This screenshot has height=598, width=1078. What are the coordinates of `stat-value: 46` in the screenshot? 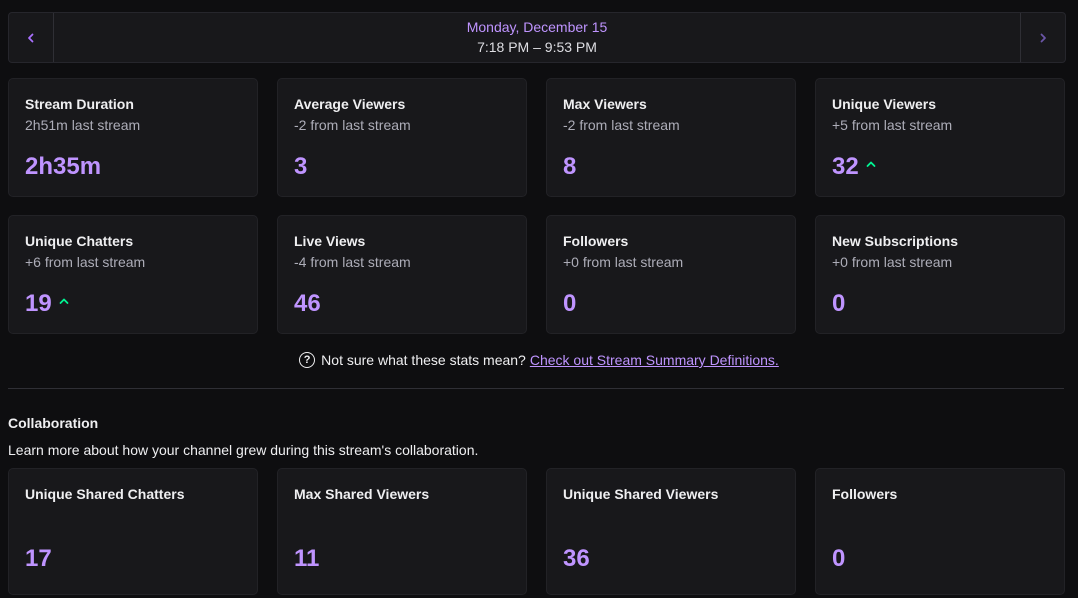 It's located at (307, 304).